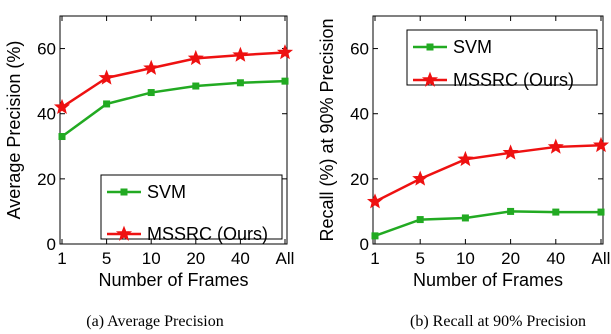 This screenshot has width=611, height=334. Describe the element at coordinates (498, 321) in the screenshot. I see `figure-caption: (b) Recall at 90% Precision` at that location.